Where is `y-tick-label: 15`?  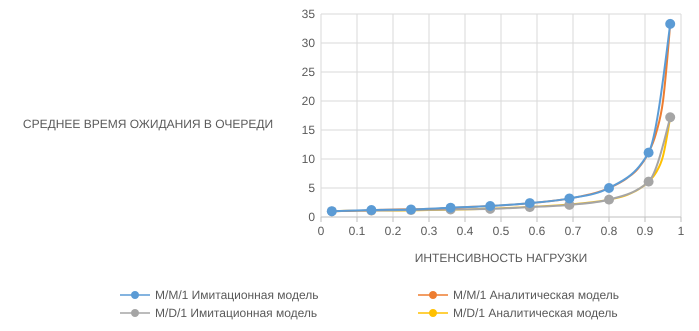 y-tick-label: 15 is located at coordinates (309, 130).